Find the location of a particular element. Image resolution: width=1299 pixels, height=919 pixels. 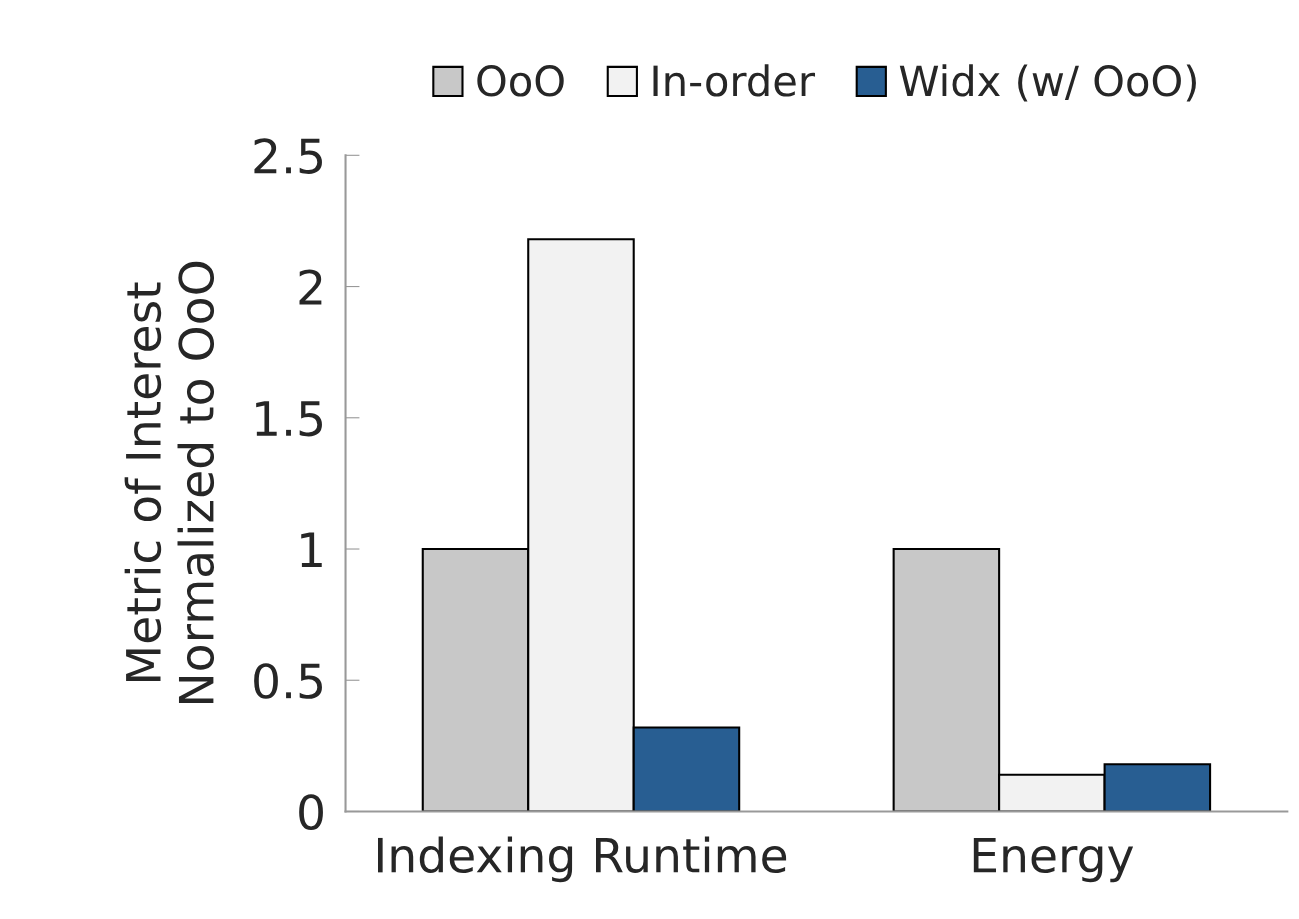

y-tick-label: 0.5 is located at coordinates (288, 681).